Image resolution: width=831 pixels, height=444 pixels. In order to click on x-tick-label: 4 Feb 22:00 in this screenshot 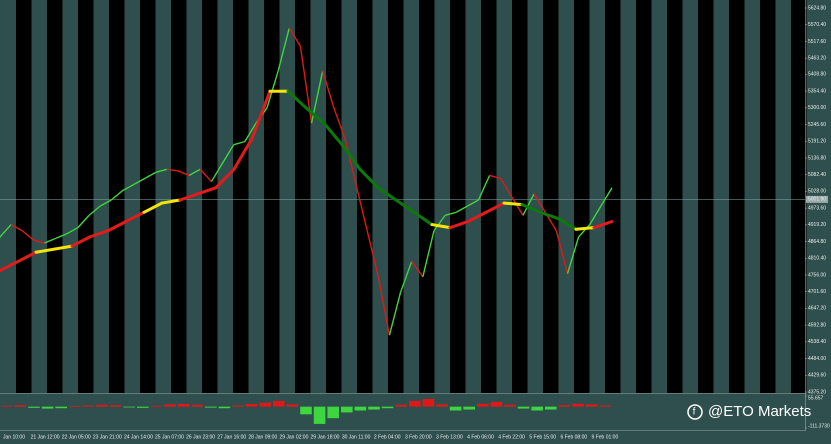, I will do `click(511, 437)`.